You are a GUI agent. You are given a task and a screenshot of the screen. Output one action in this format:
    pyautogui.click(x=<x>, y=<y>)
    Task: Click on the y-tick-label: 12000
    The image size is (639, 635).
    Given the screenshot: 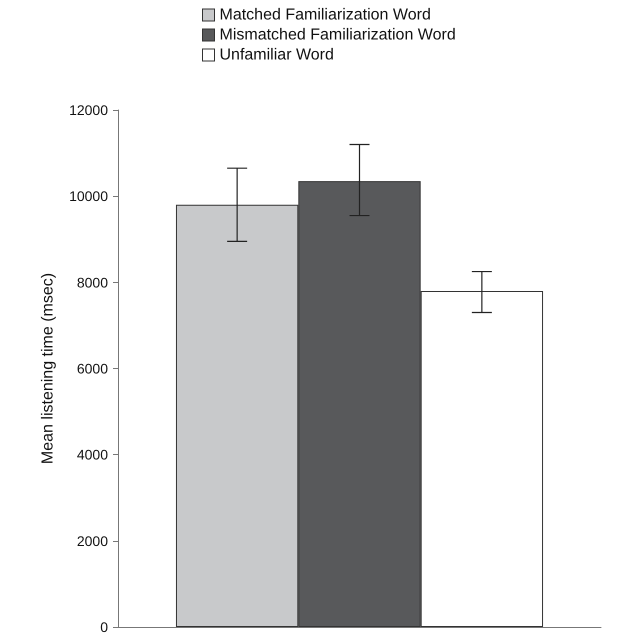 What is the action you would take?
    pyautogui.click(x=88, y=110)
    